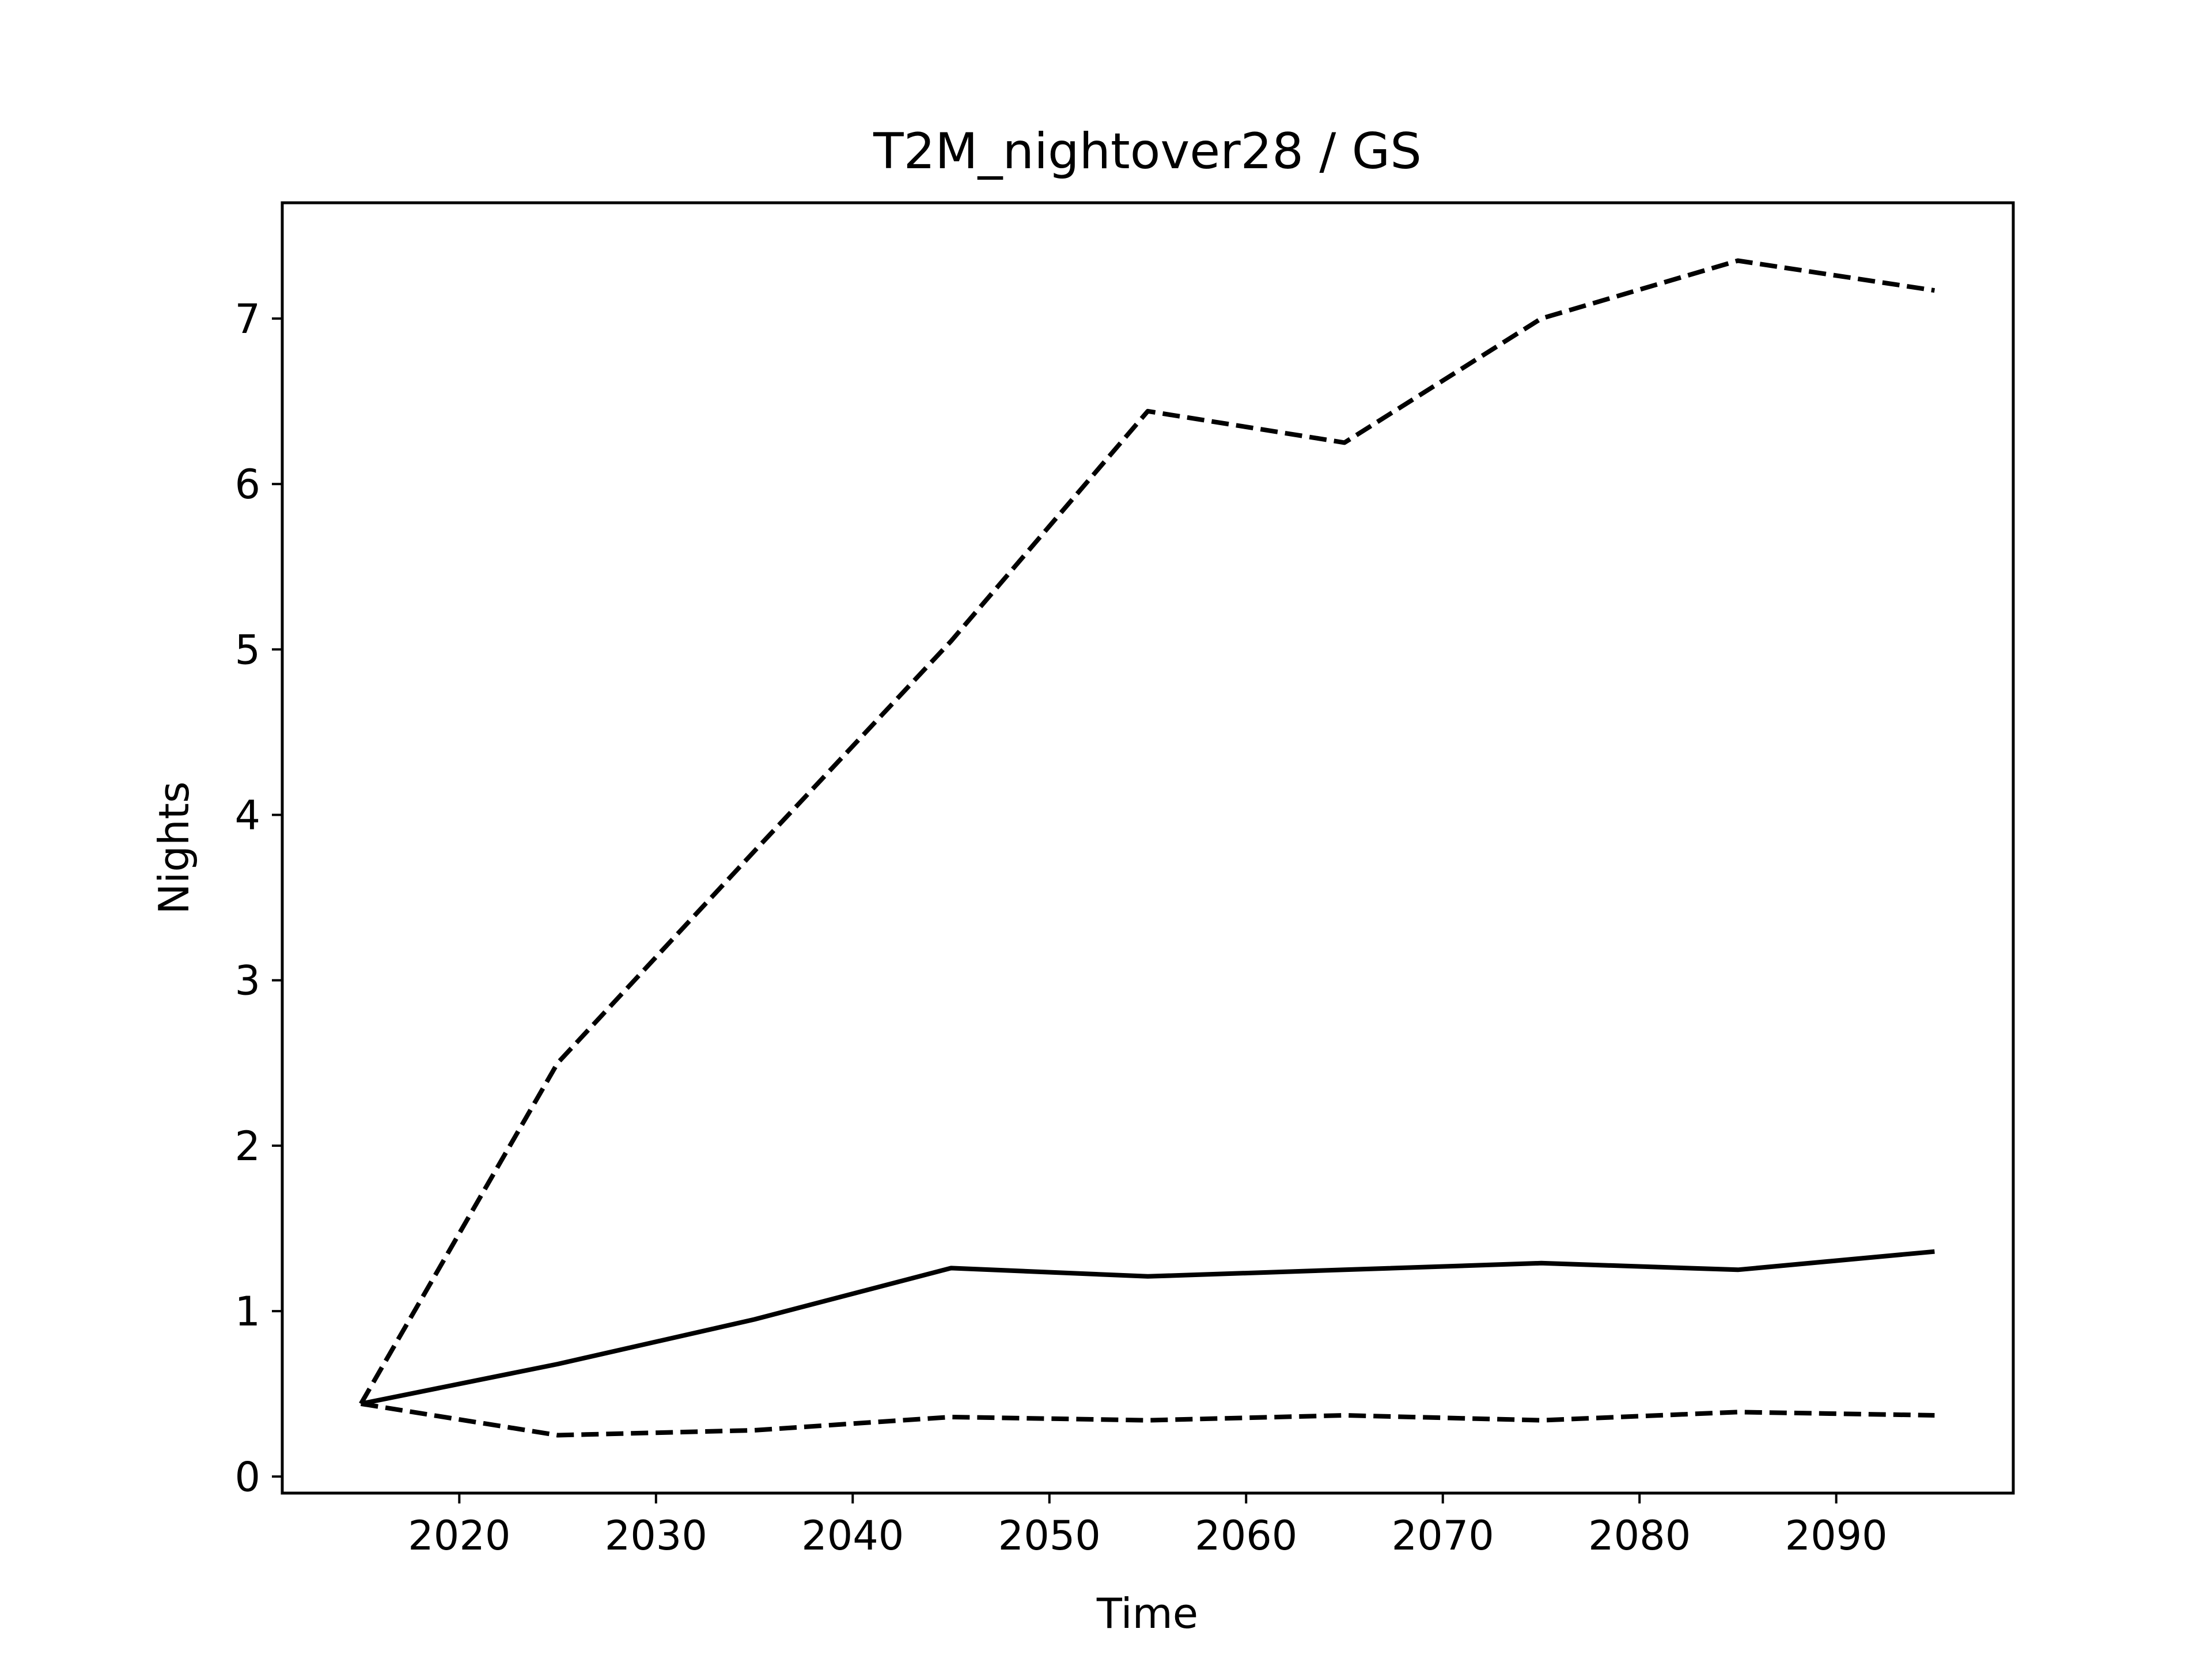 This screenshot has width=2212, height=1659. What do you see at coordinates (247, 1311) in the screenshot?
I see `y-tick-label: 1` at bounding box center [247, 1311].